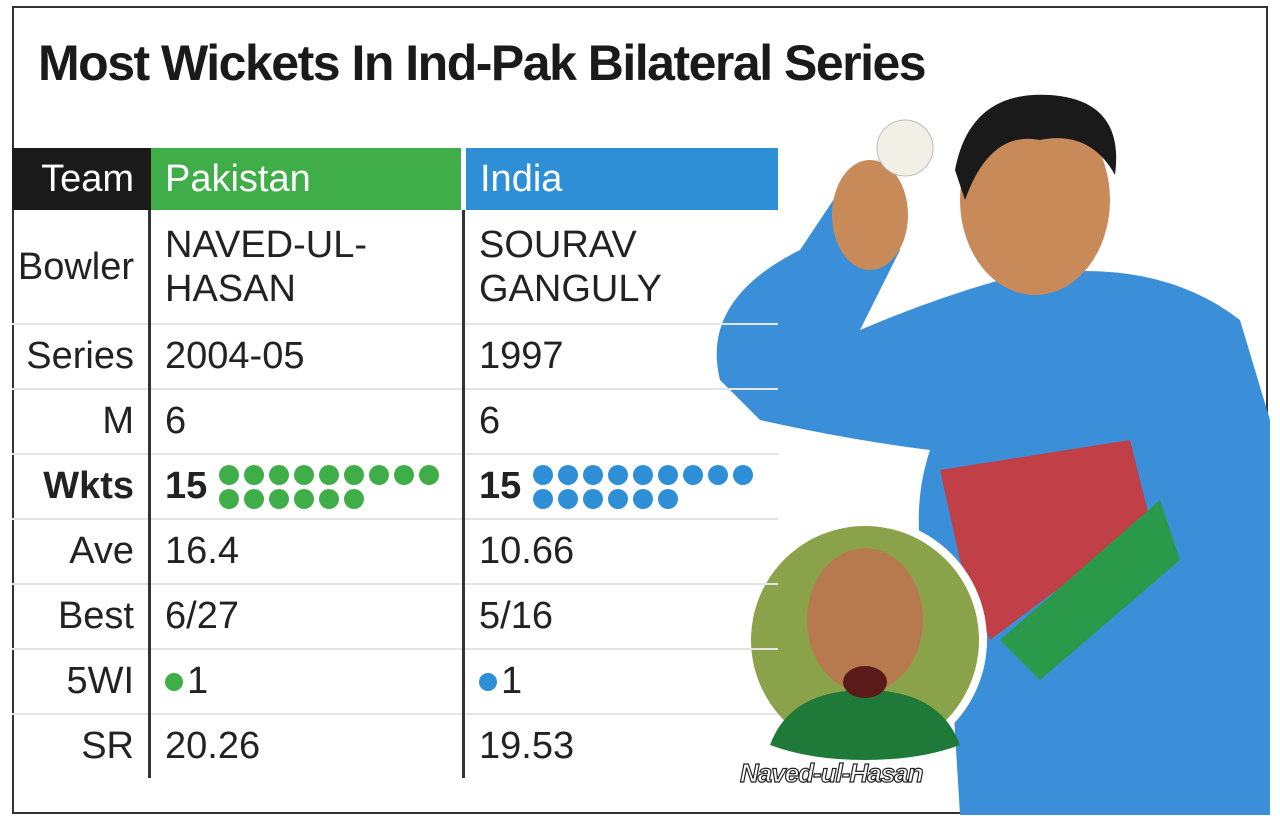 This screenshot has width=1280, height=823. I want to click on row: Bowler NAVED-UL-HASAN SOURAV GANGULY, so click(395, 267).